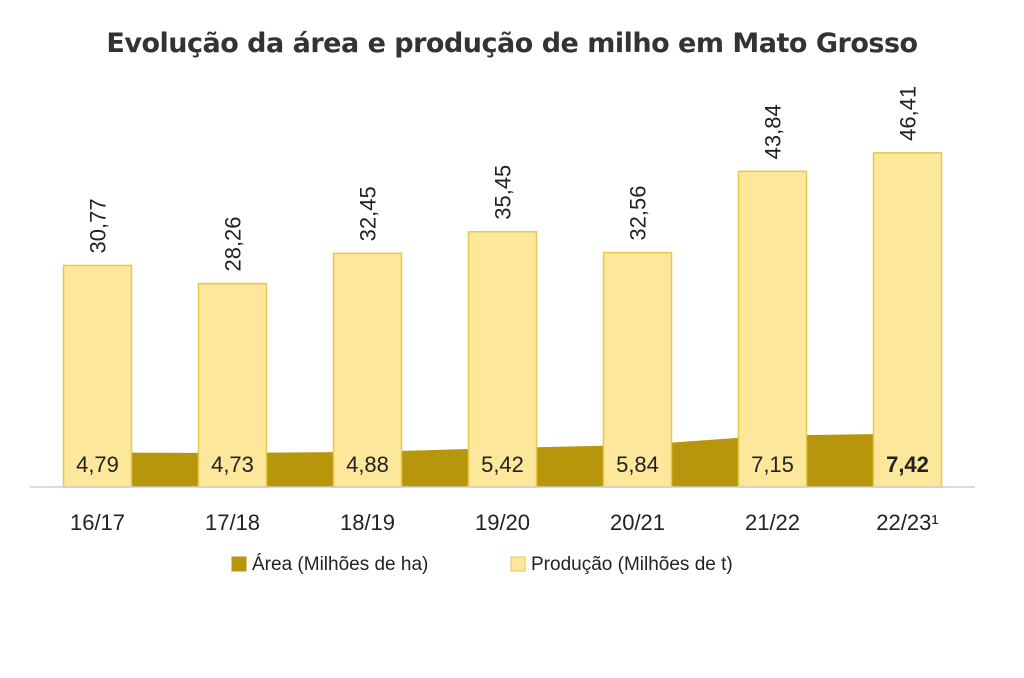 The image size is (1024, 678). Describe the element at coordinates (368, 213) in the screenshot. I see `production-value-label: 32,45` at that location.